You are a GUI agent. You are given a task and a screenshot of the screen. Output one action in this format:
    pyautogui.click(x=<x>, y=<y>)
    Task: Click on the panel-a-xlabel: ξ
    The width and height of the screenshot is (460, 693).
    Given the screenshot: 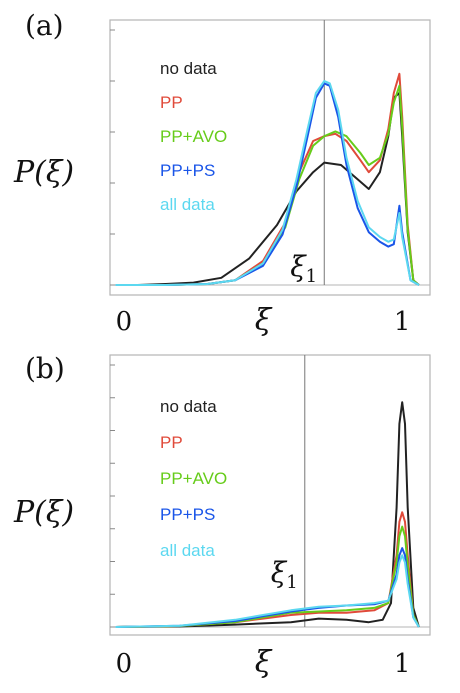 What is the action you would take?
    pyautogui.click(x=264, y=320)
    